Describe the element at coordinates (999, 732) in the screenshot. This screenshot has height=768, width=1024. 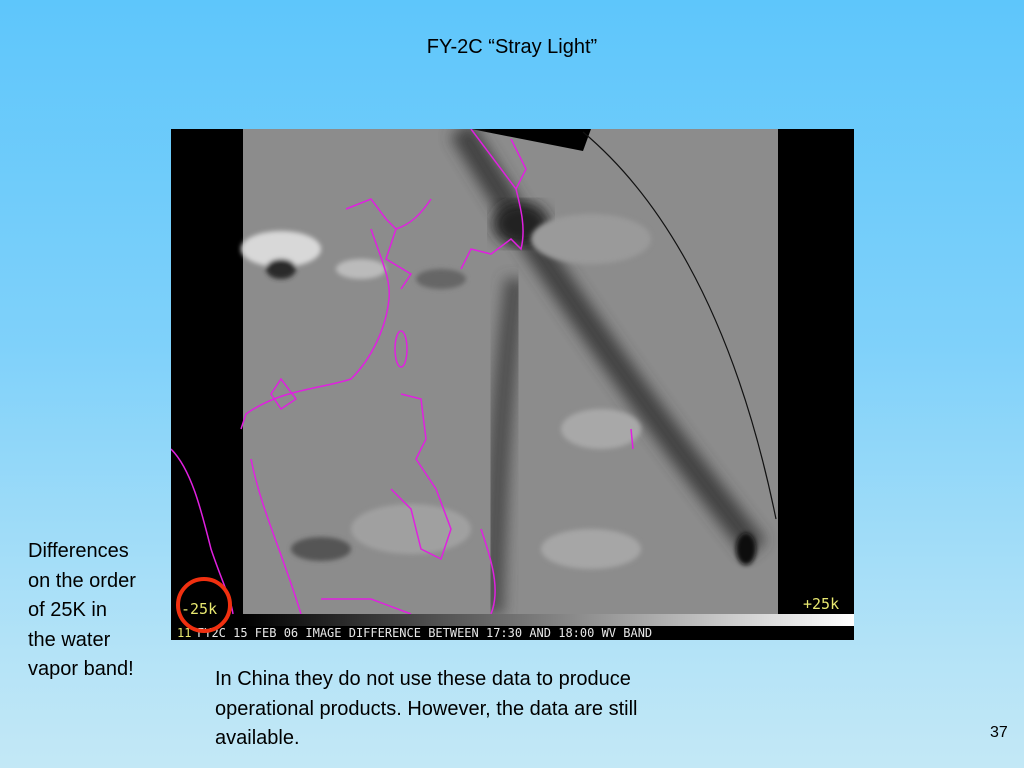
I see `page-number: 37` at that location.